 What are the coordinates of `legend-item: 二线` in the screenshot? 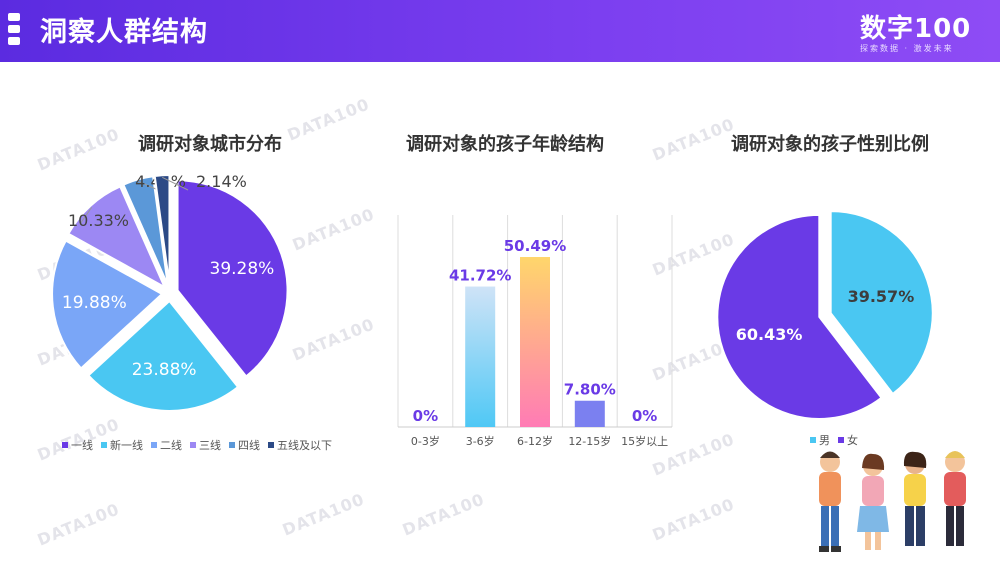 It's located at (166, 445).